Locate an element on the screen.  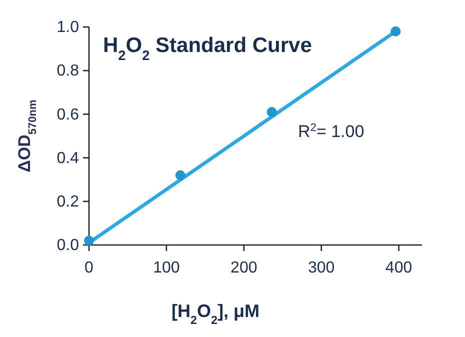
x-tick-label: 200 is located at coordinates (244, 267).